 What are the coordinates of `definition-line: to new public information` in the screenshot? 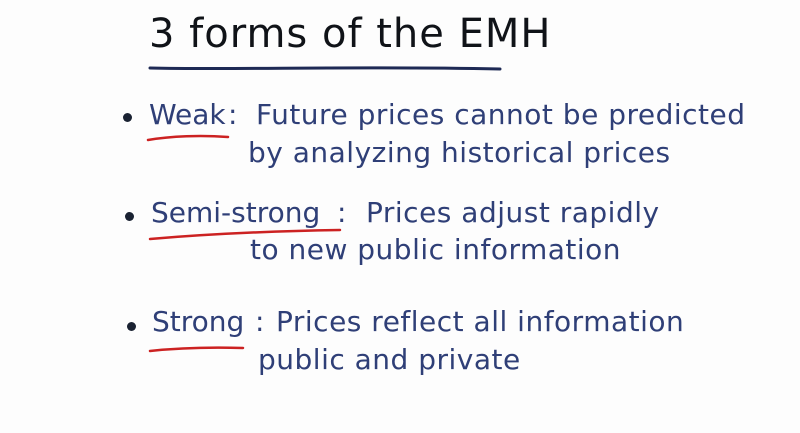 It's located at (436, 249).